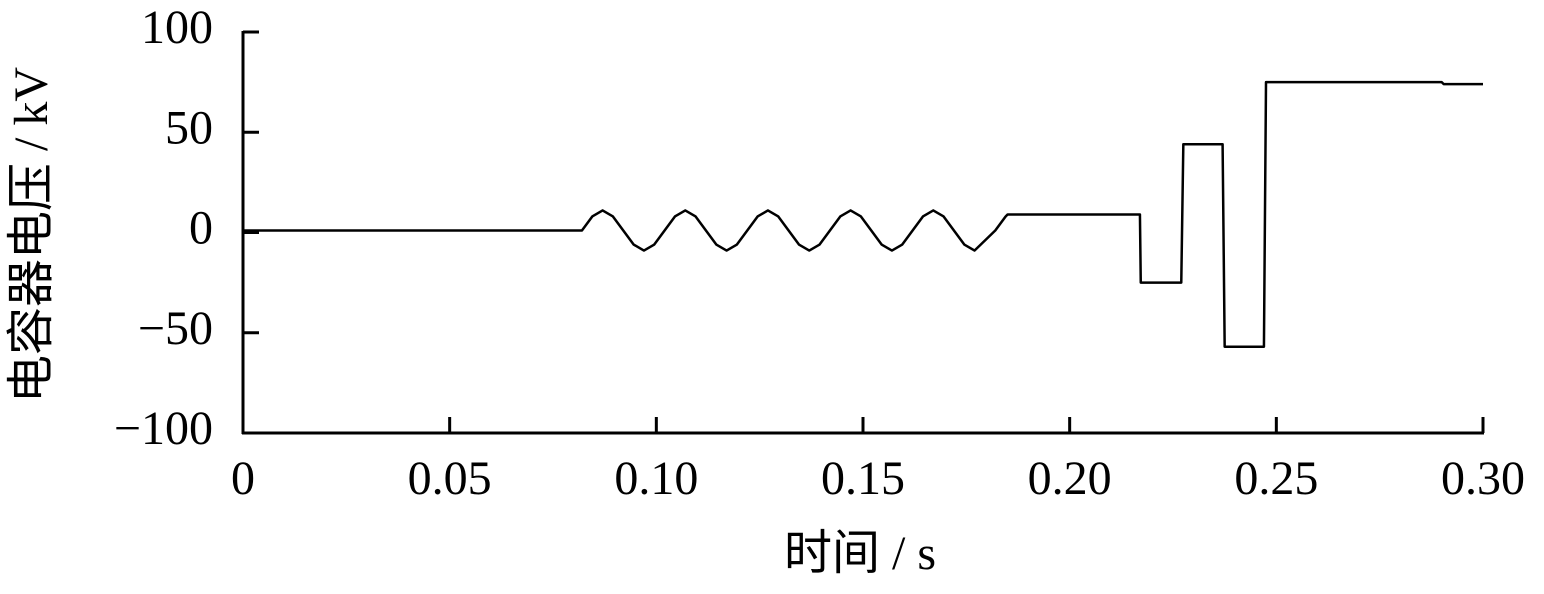 The width and height of the screenshot is (1544, 594). Describe the element at coordinates (189, 127) in the screenshot. I see `y-tick-label: 50` at that location.